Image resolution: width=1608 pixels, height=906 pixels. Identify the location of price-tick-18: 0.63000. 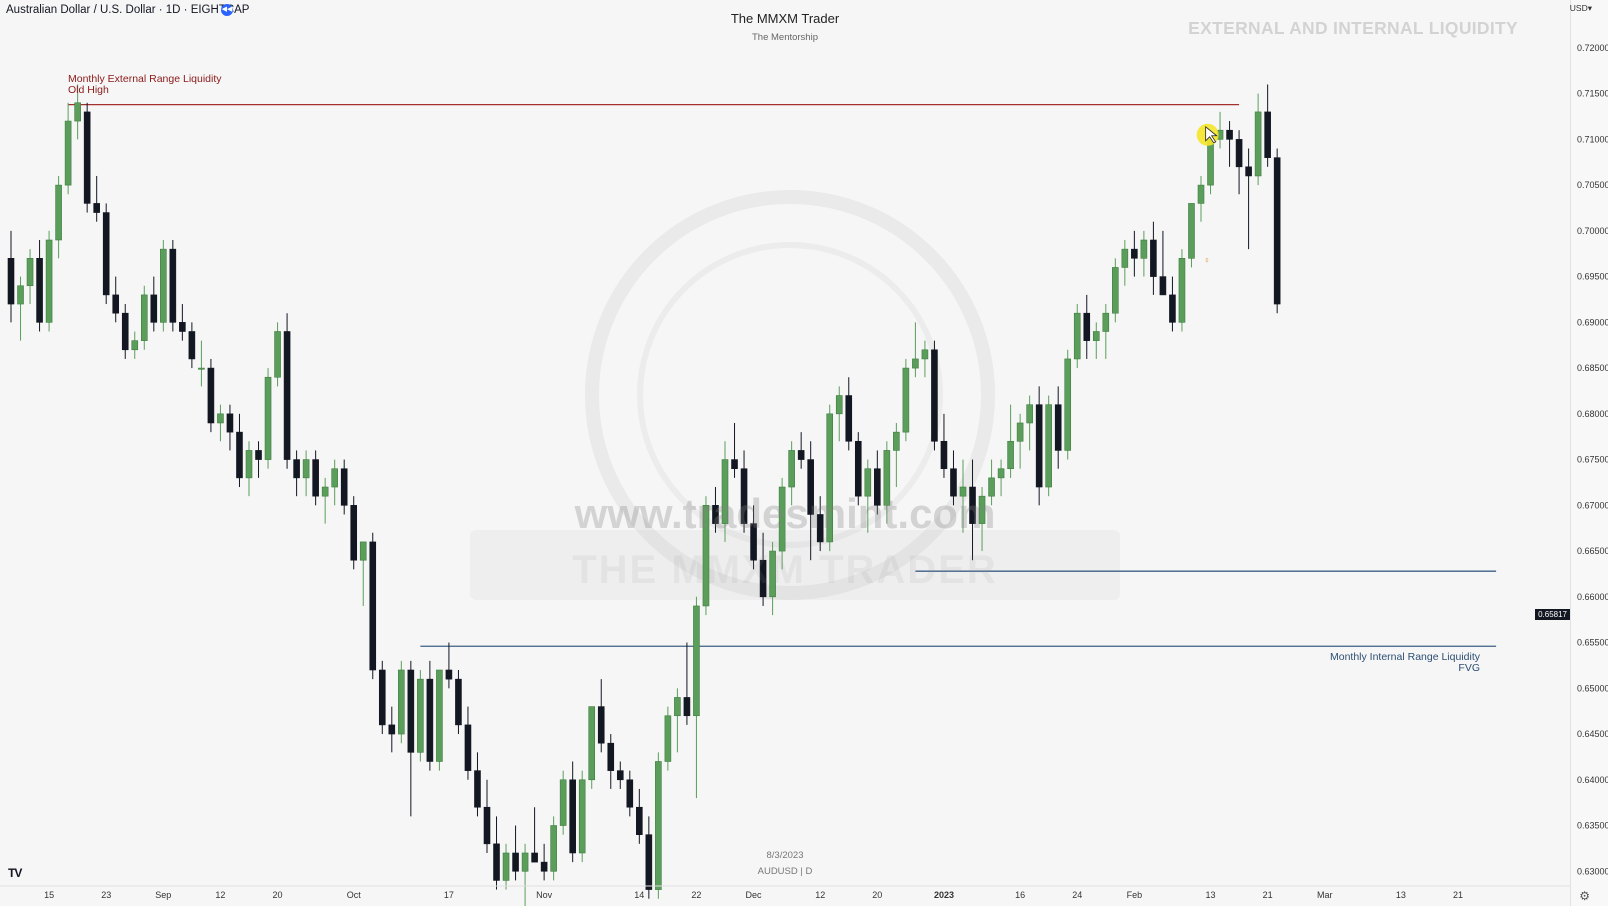
(1592, 871).